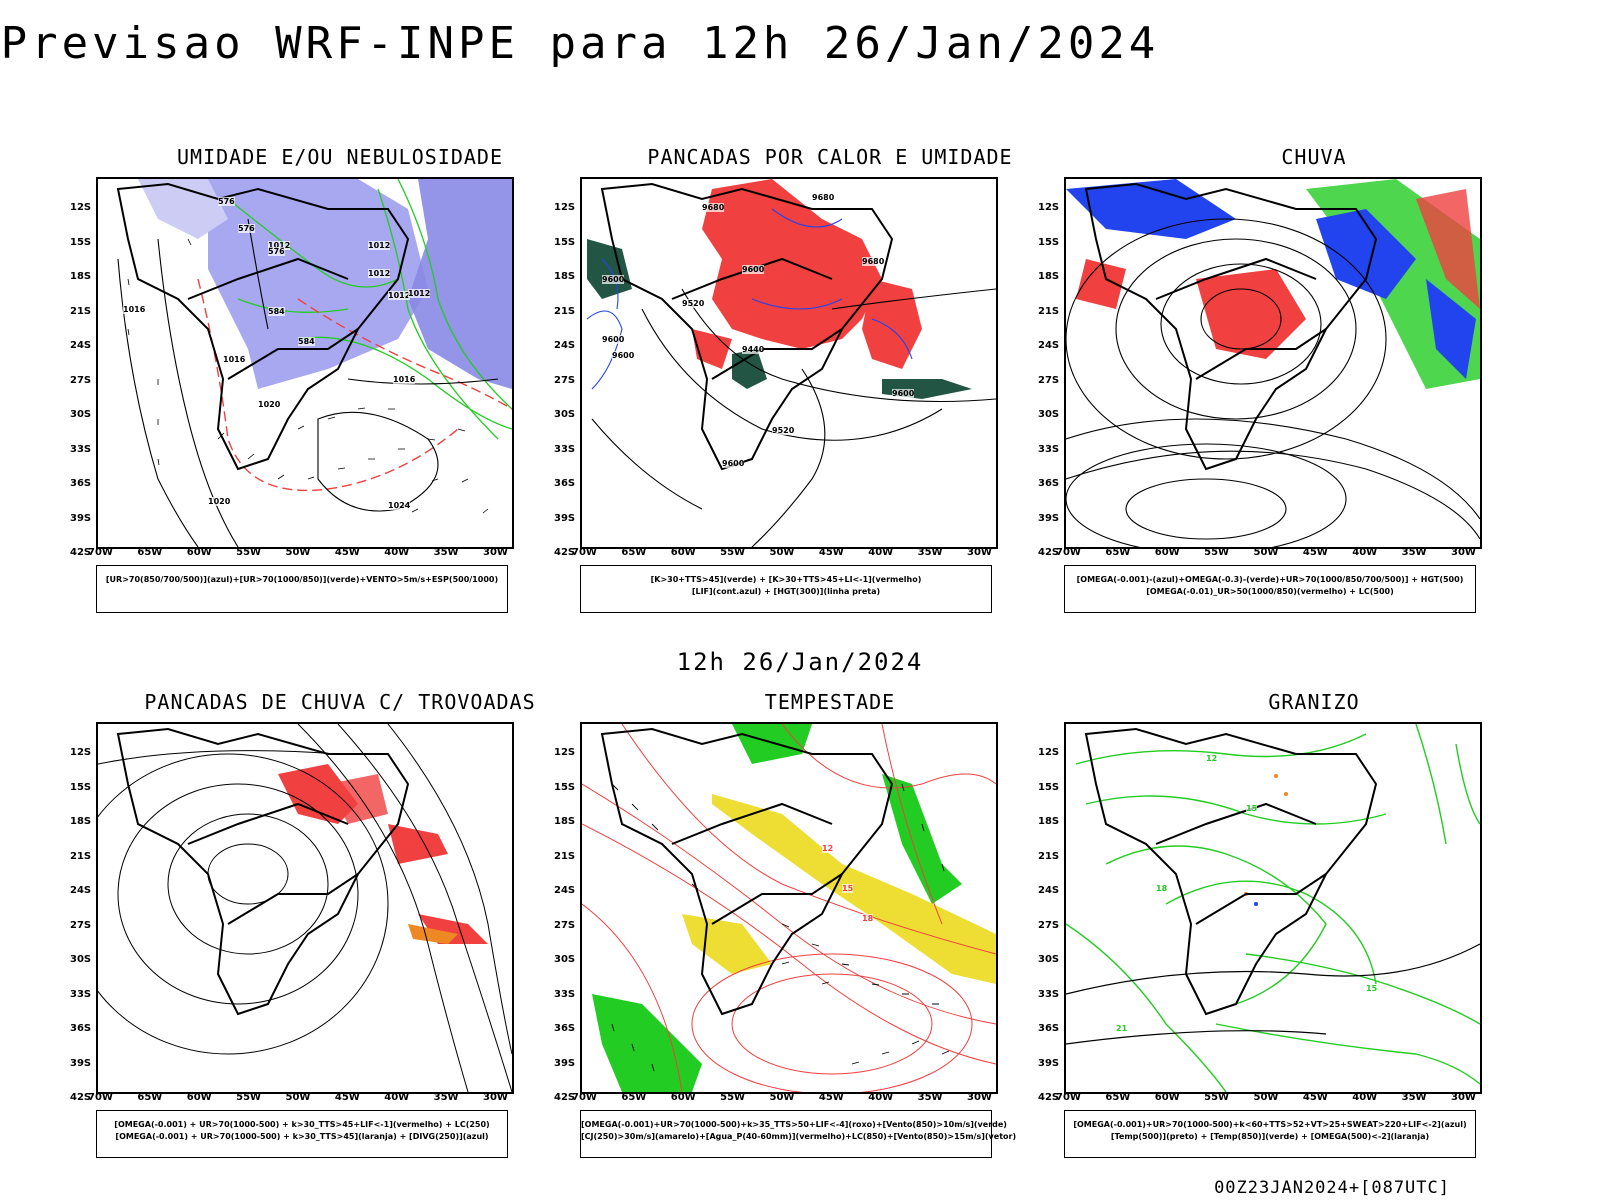 This screenshot has height=1200, width=1600. I want to click on map-chuva, so click(1273, 363).